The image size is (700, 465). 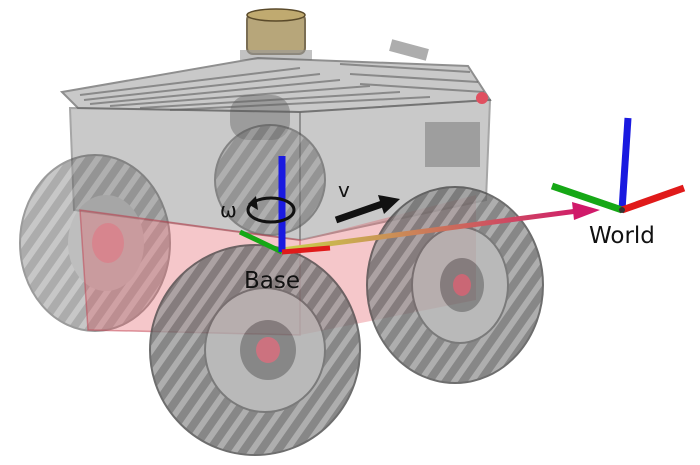 What do you see at coordinates (271, 210) in the screenshot?
I see `rotation-arrow-icon` at bounding box center [271, 210].